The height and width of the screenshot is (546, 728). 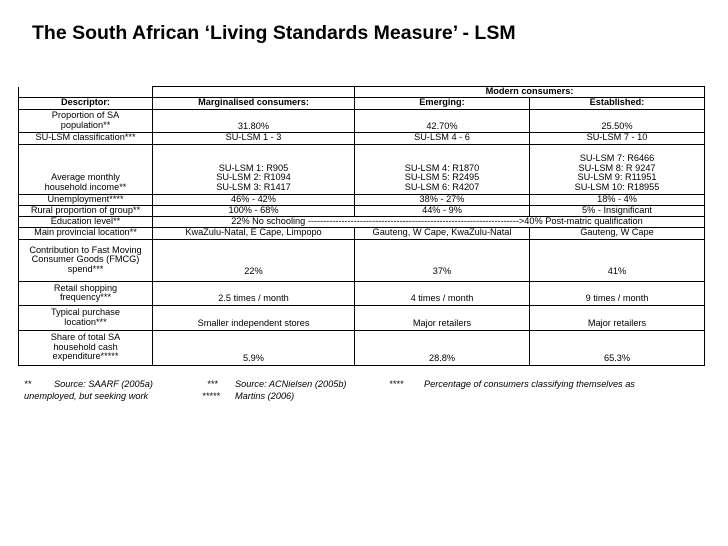 I want to click on row-label: Average monthly household income**, so click(x=85, y=169).